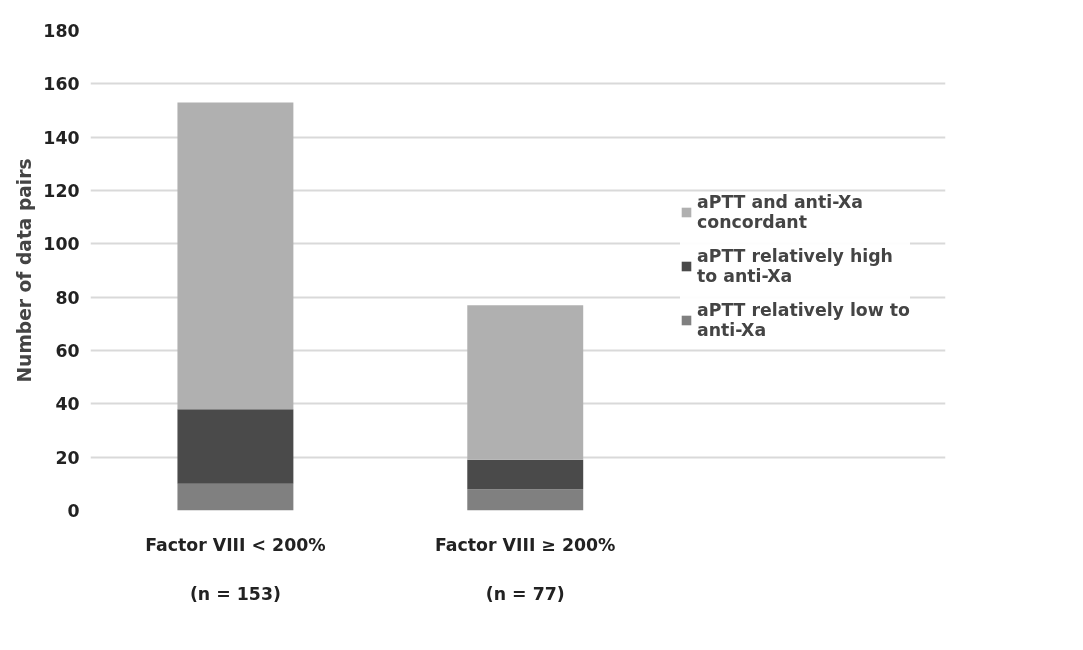  What do you see at coordinates (61, 191) in the screenshot?
I see `y-tick-label: 120` at bounding box center [61, 191].